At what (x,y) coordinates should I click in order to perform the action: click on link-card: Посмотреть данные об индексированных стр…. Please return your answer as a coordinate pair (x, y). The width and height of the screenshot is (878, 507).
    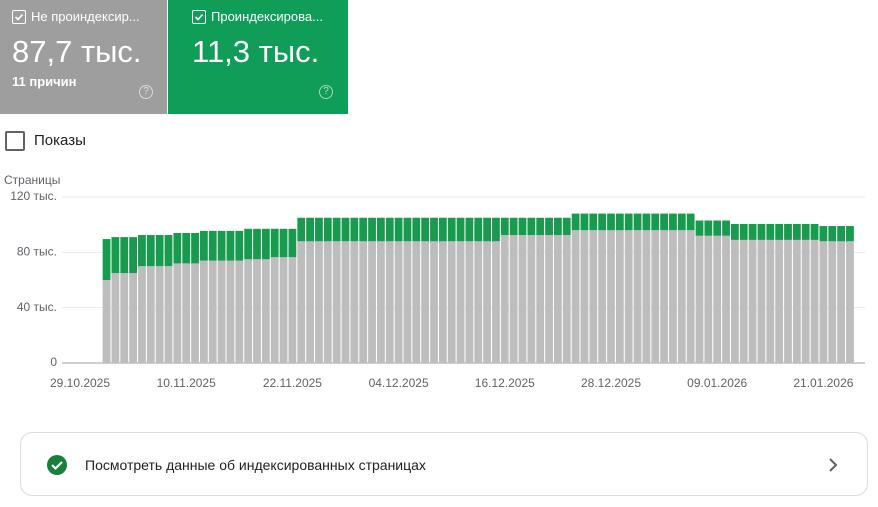
    Looking at the image, I should click on (444, 464).